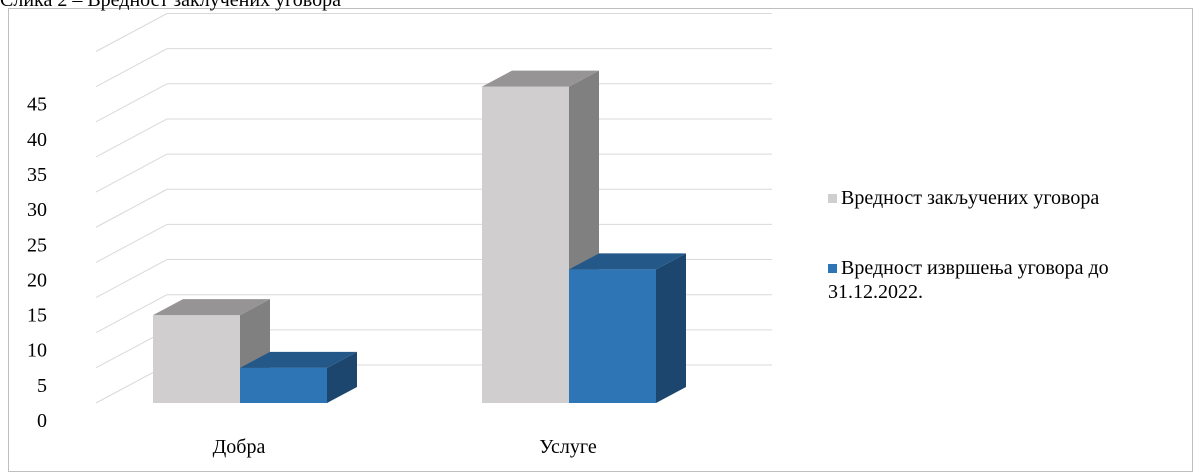 This screenshot has height=474, width=1195. I want to click on legend-label-contracted: Вредност закључених уговора, so click(970, 198).